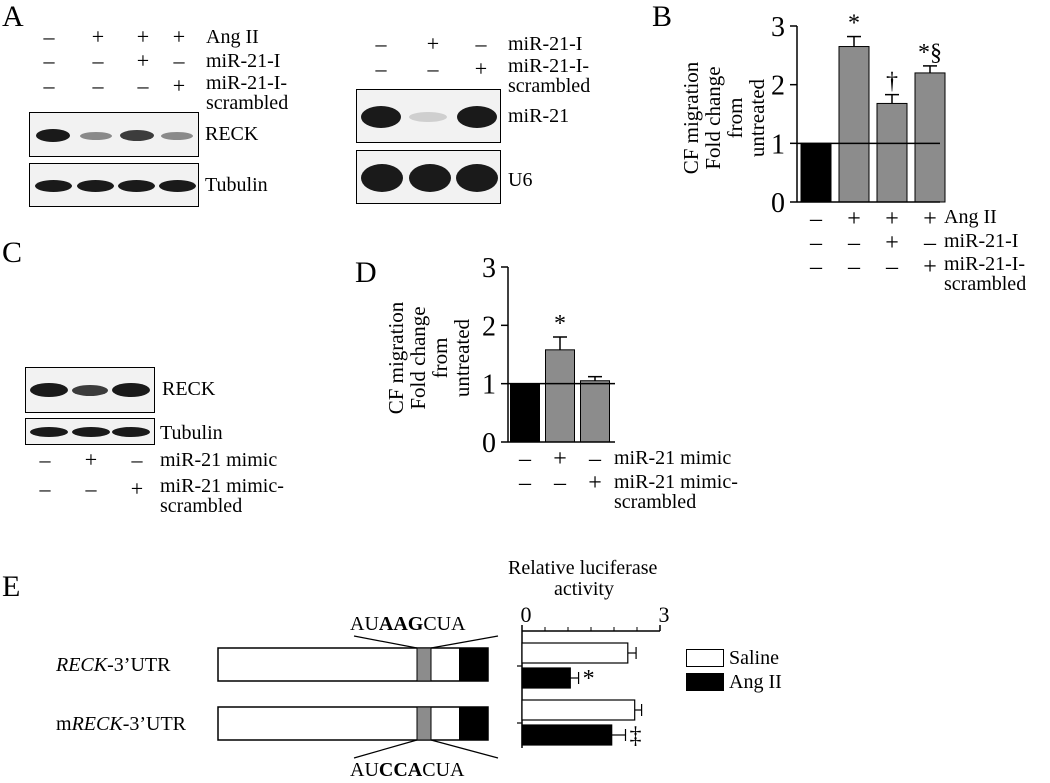  Describe the element at coordinates (636, 736) in the screenshot. I see `significance-marker: ‡` at that location.